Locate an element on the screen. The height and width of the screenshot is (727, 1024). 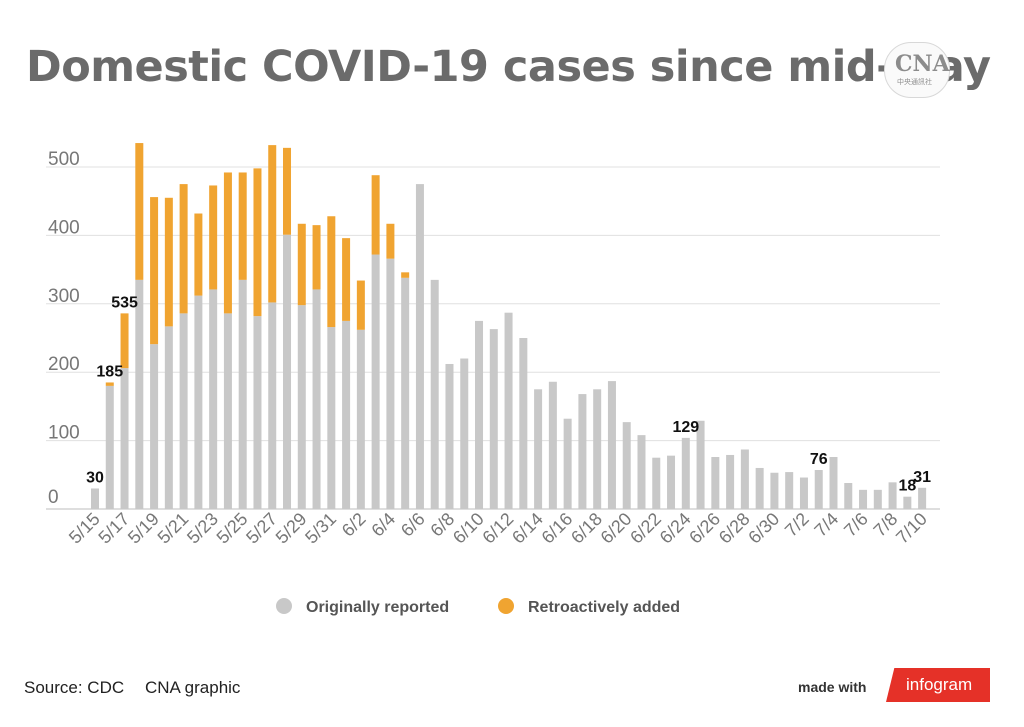
x-tick-label: 6/14 is located at coordinates (527, 528).